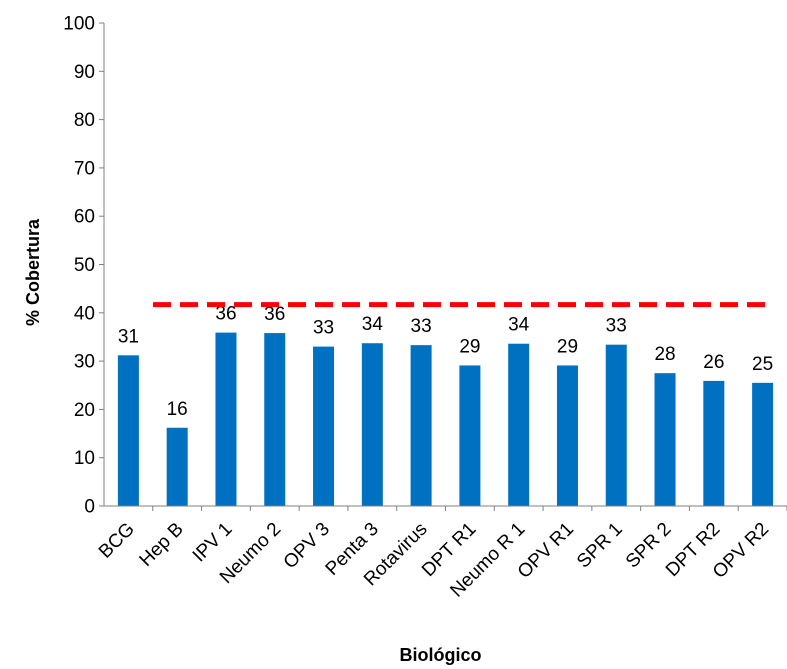  Describe the element at coordinates (441, 655) in the screenshot. I see `x-axis-title: Biológico` at that location.